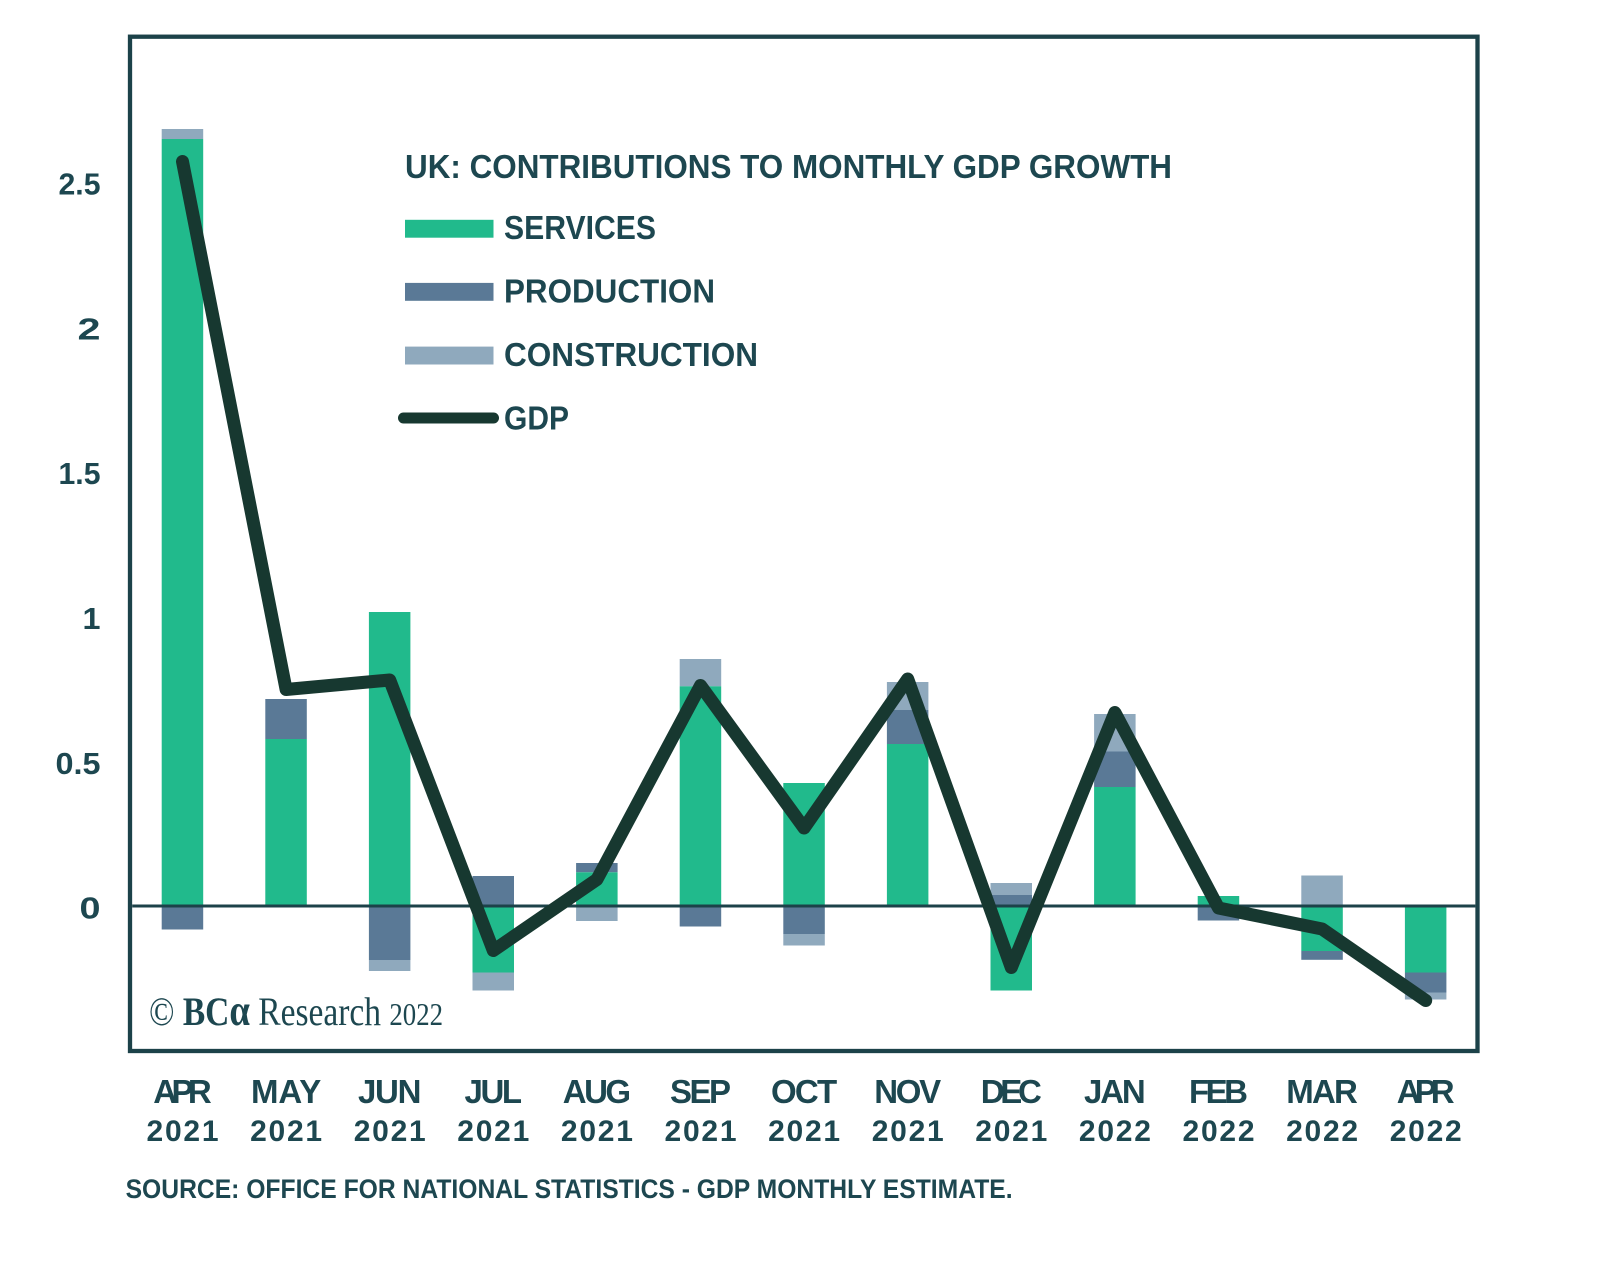 The width and height of the screenshot is (1600, 1288). Describe the element at coordinates (80, 184) in the screenshot. I see `svg-text: 2.5` at that location.